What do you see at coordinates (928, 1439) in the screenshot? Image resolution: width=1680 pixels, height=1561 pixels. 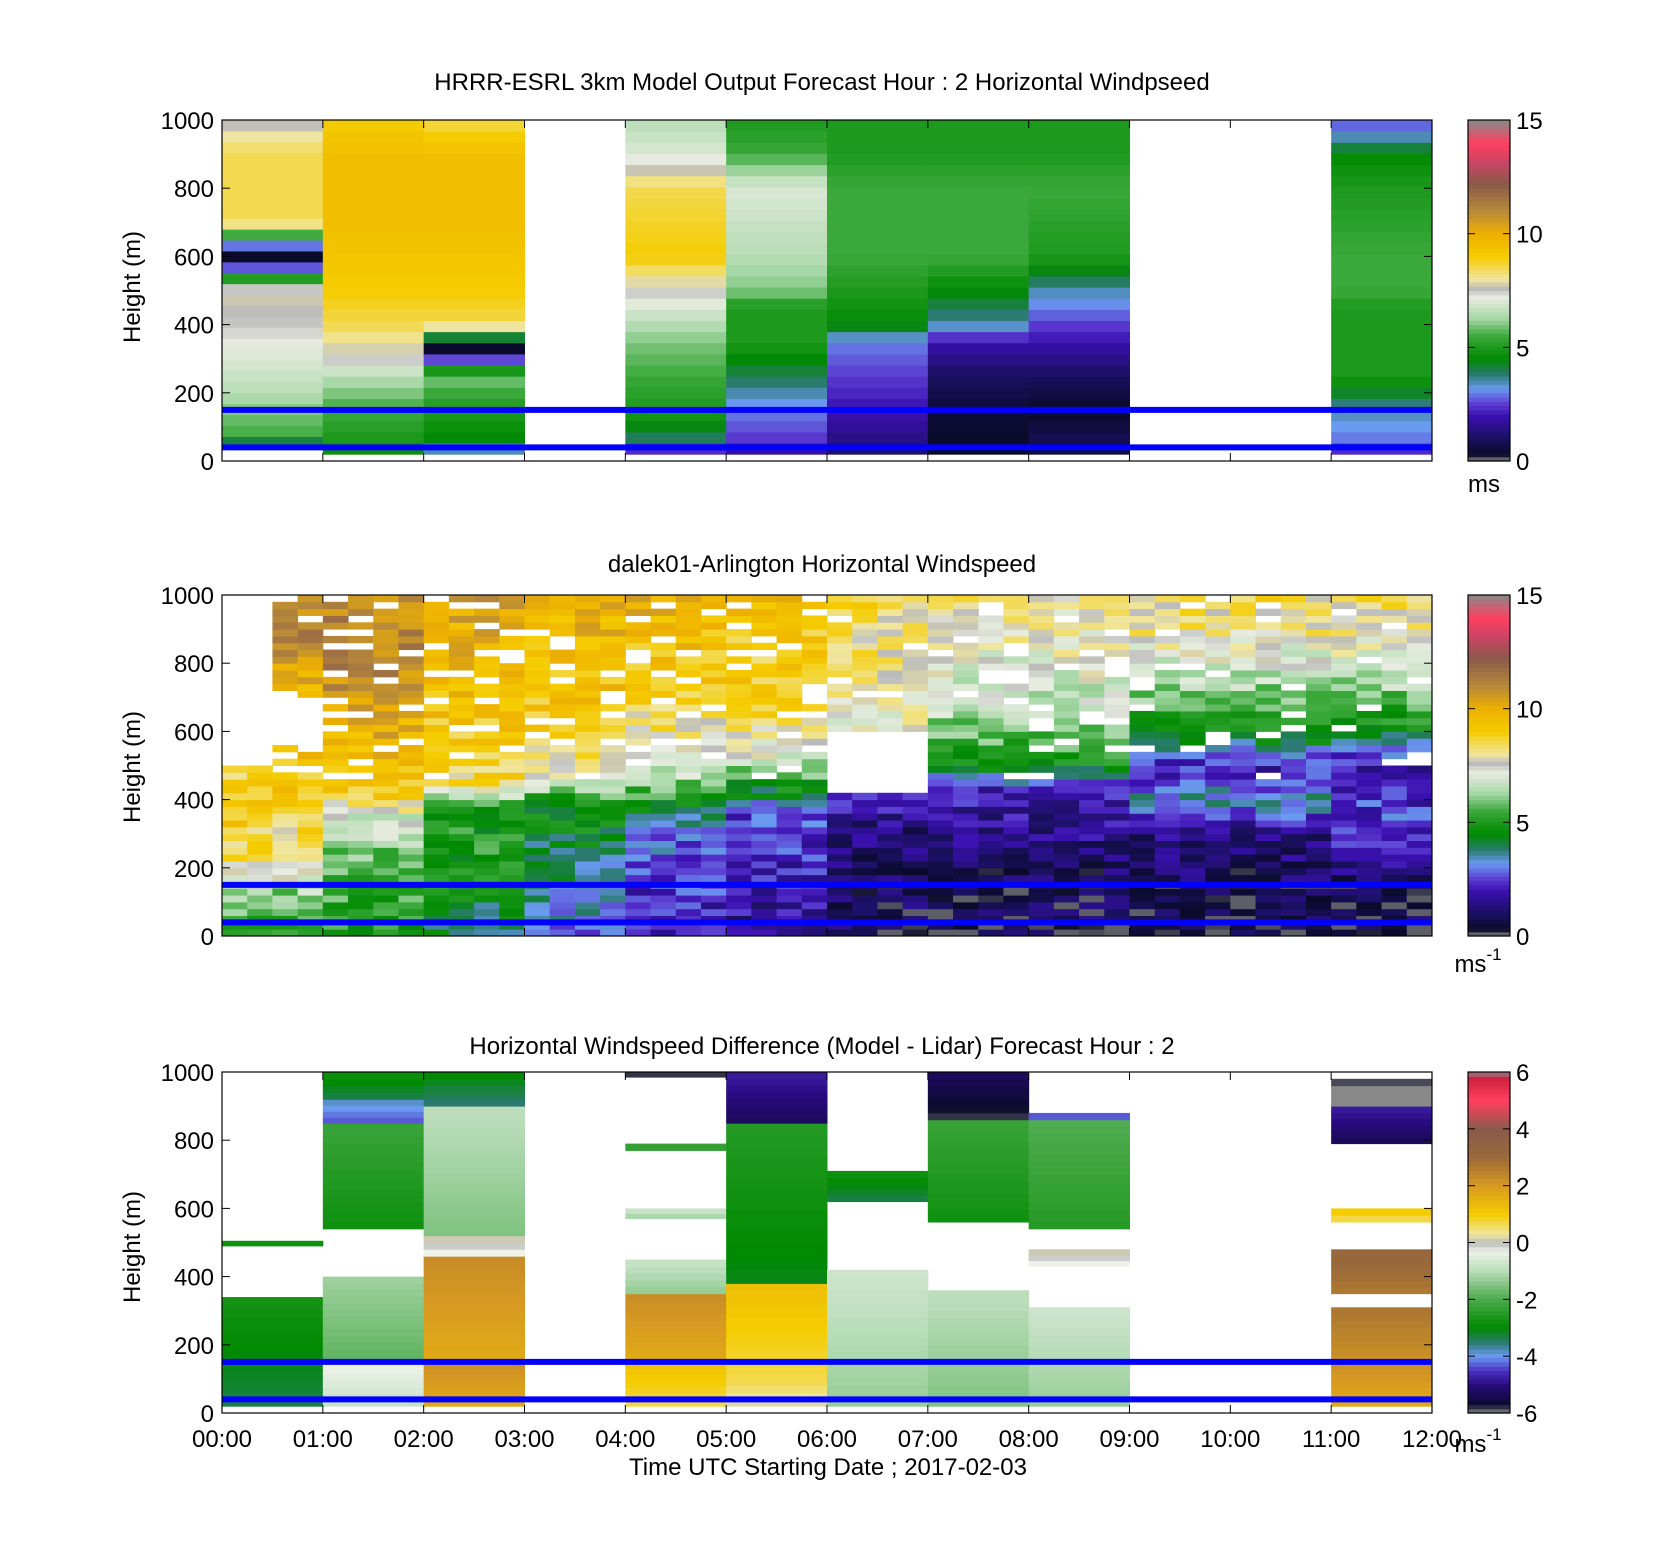 I see `x-tick-label: 07:00` at bounding box center [928, 1439].